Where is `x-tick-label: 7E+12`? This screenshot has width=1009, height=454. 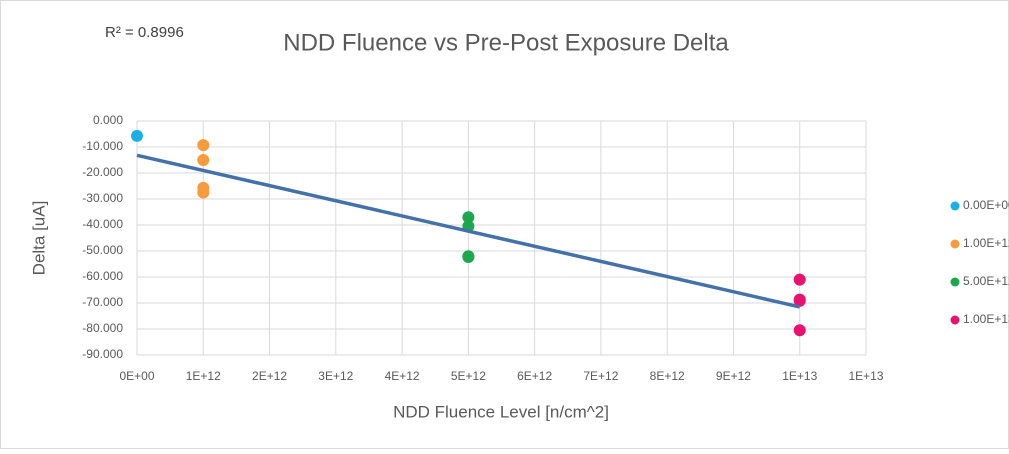
x-tick-label: 7E+12 is located at coordinates (600, 376).